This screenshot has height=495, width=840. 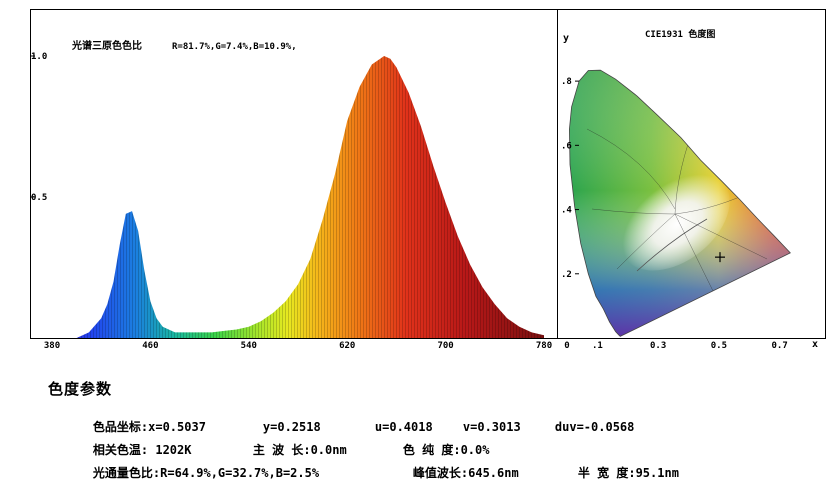 What do you see at coordinates (249, 346) in the screenshot?
I see `spectrum-x-tick-label: 540` at bounding box center [249, 346].